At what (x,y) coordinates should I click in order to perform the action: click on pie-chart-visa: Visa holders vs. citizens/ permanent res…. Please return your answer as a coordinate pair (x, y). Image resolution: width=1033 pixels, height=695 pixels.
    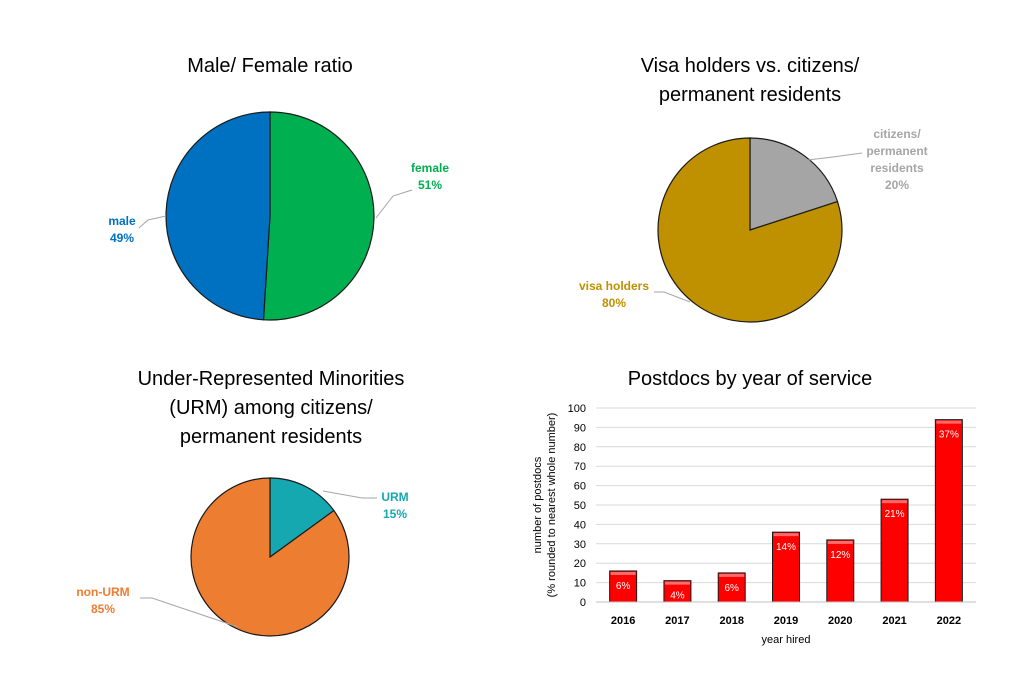
    Looking at the image, I should click on (753, 189).